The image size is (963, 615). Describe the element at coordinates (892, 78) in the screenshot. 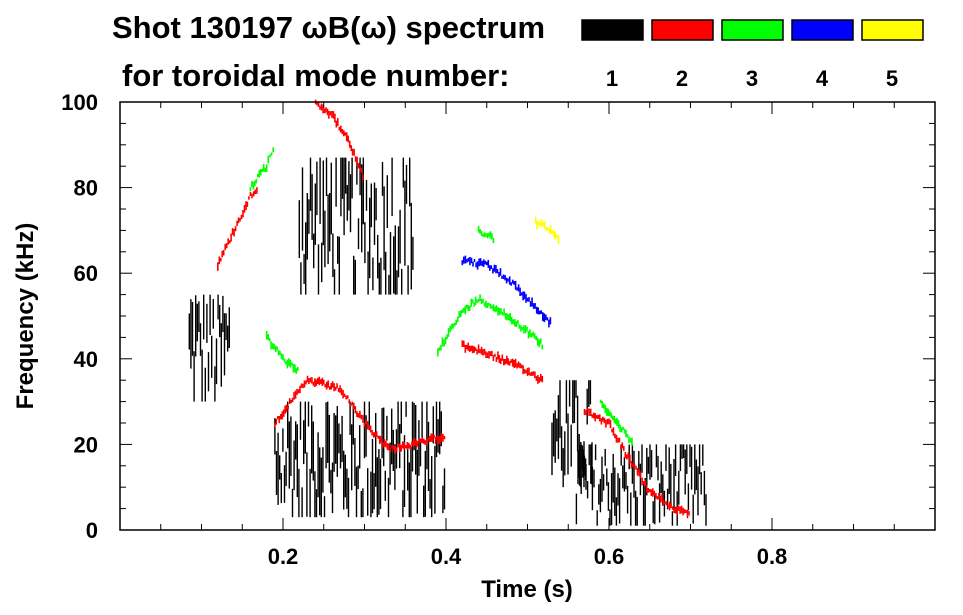

I see `legend-label-5: 5` at that location.